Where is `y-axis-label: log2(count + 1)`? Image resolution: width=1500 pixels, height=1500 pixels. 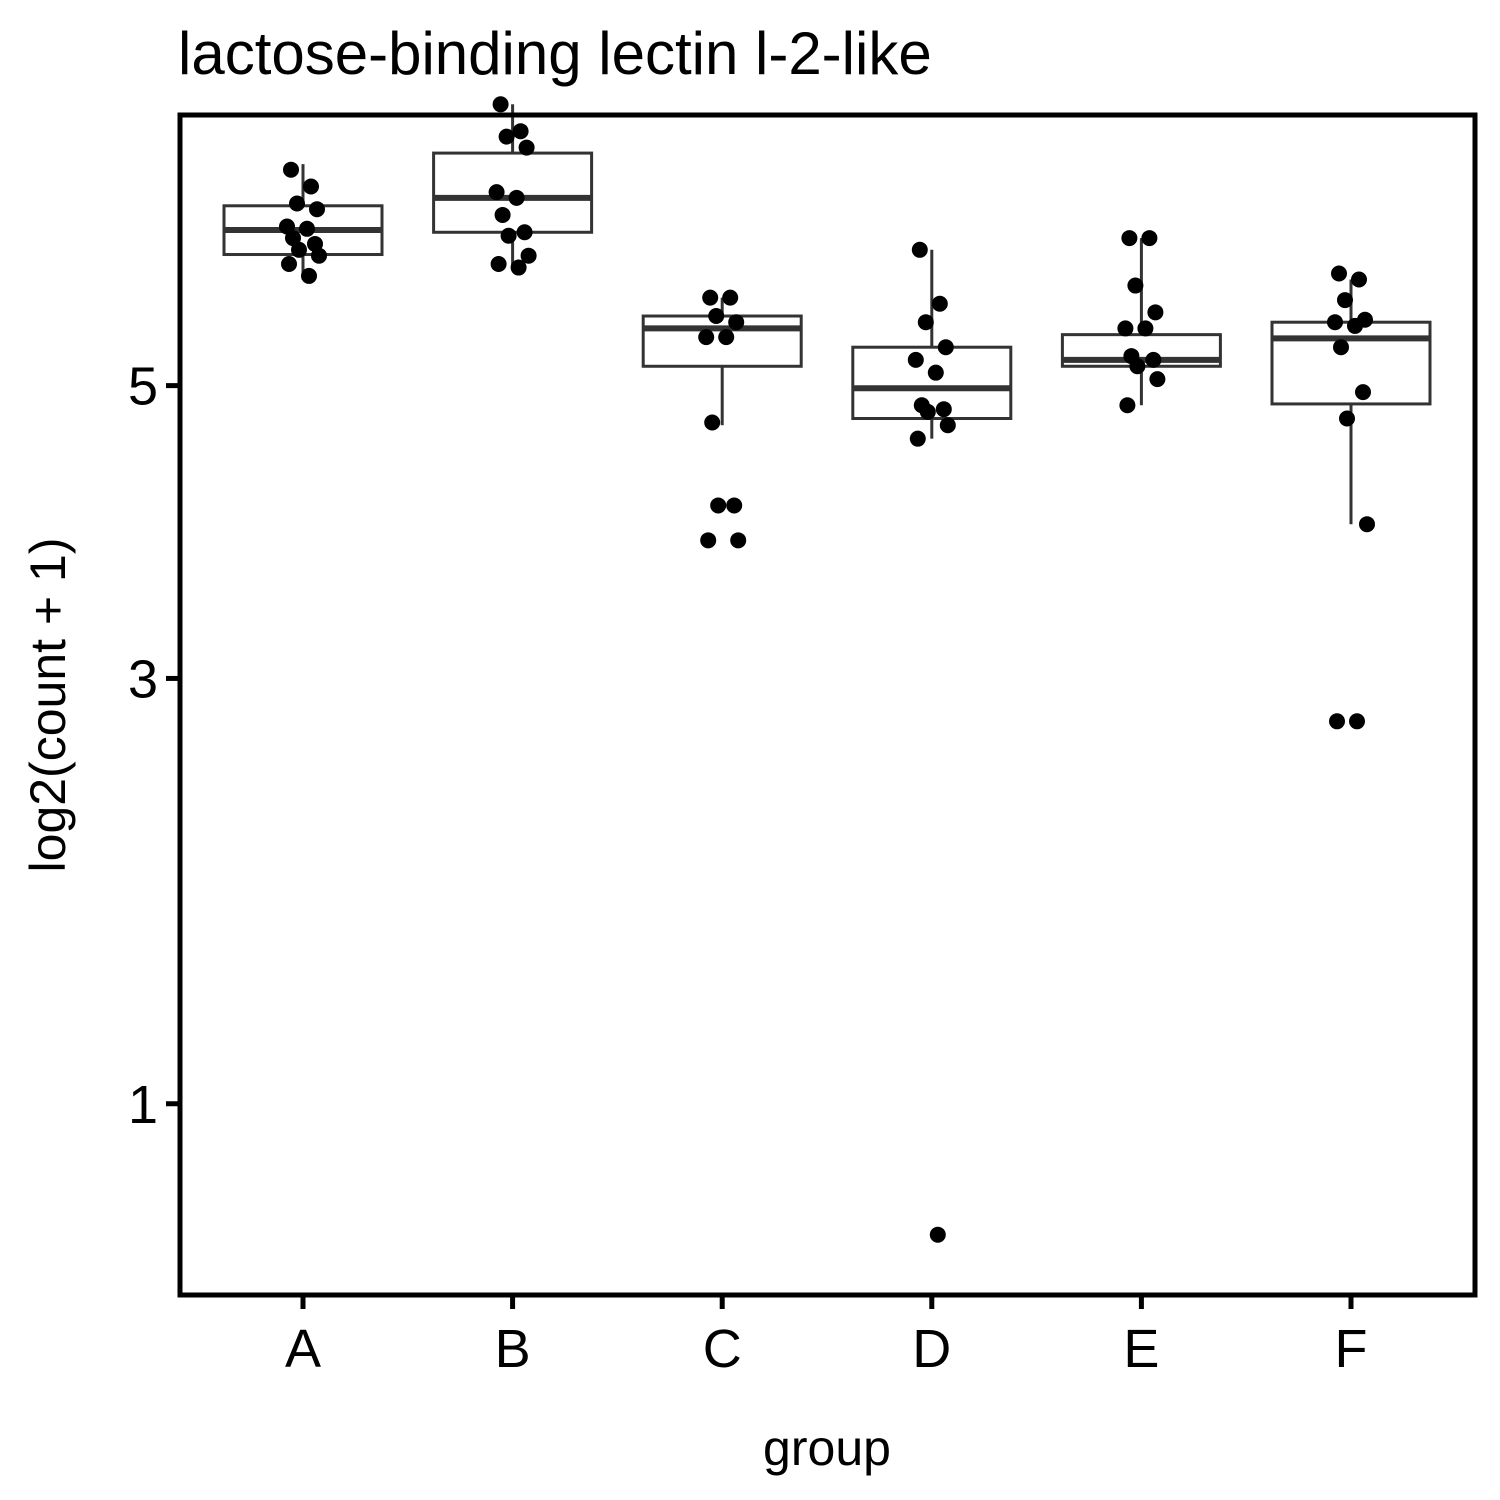 y-axis-label: log2(count + 1) is located at coordinates (48, 705).